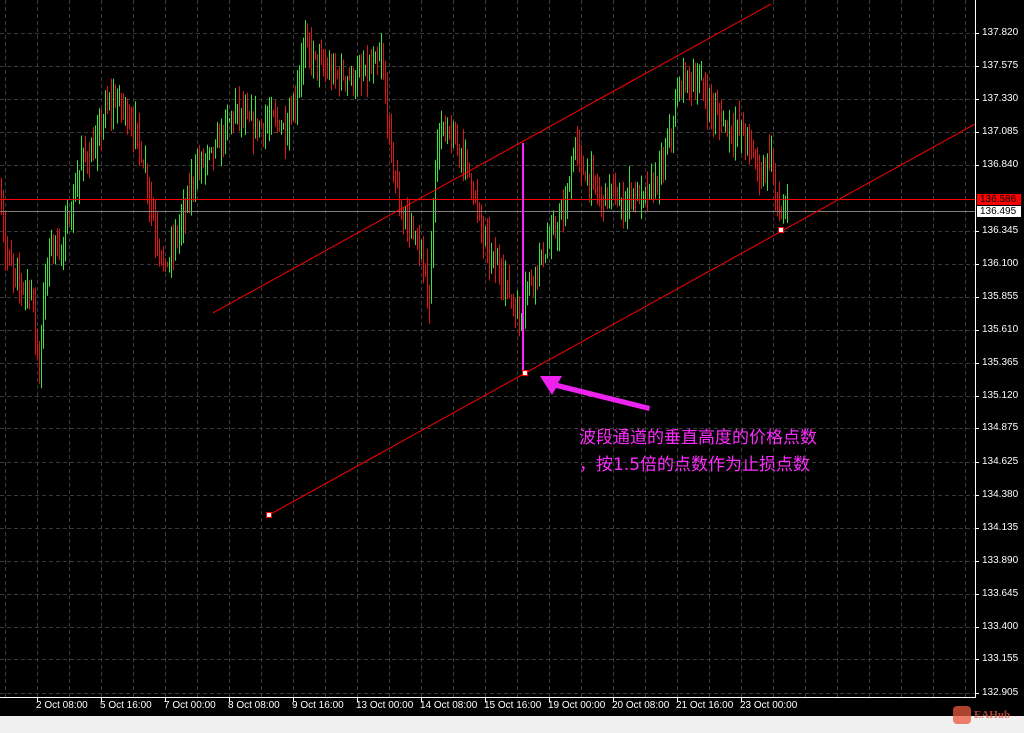 Image resolution: width=1024 pixels, height=733 pixels. What do you see at coordinates (1000, 560) in the screenshot?
I see `price-tick-label: 133.890` at bounding box center [1000, 560].